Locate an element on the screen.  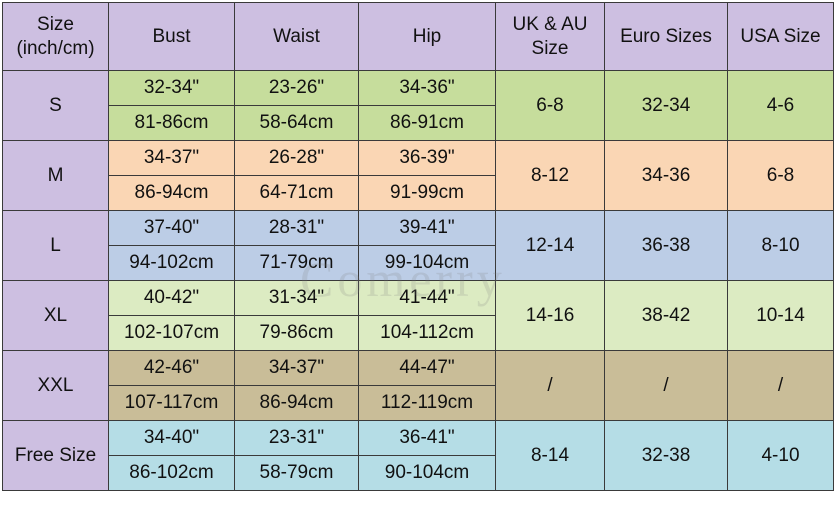
hip-cm: 112-119cm is located at coordinates (427, 403).